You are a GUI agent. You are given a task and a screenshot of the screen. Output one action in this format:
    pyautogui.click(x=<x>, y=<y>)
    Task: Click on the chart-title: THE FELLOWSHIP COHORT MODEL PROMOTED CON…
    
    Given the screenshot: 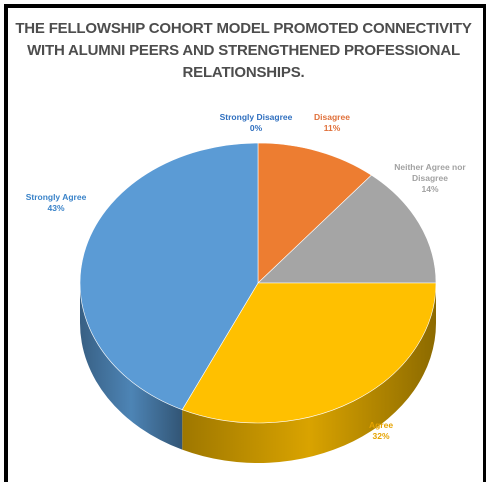 What is the action you would take?
    pyautogui.click(x=243, y=51)
    